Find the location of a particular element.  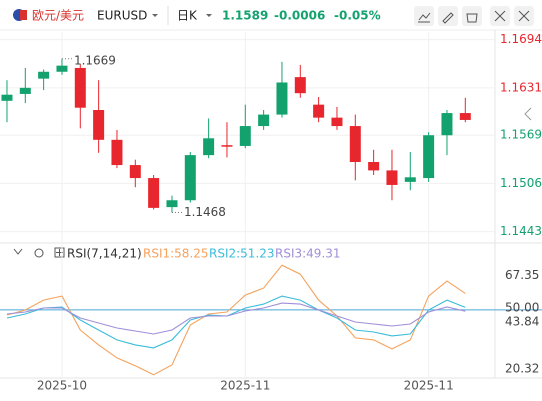

x-tick-label: 2025-10 is located at coordinates (62, 386).